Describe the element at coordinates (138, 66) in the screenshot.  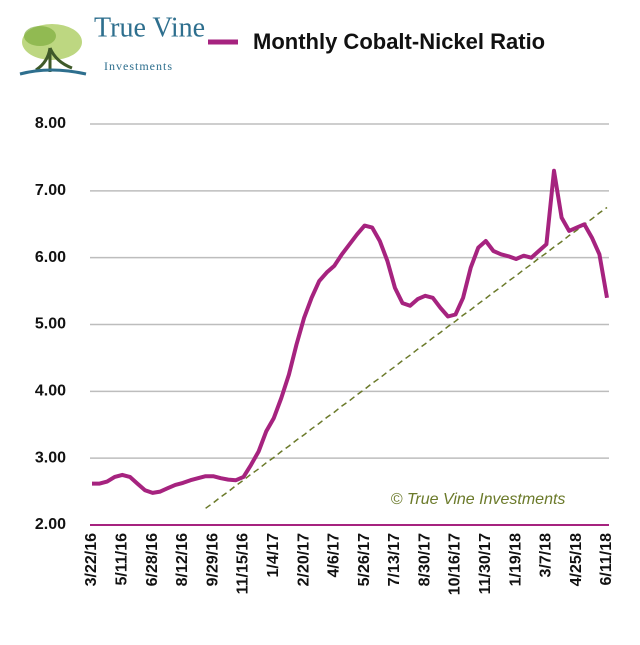
I see `logo-tagline: Investments` at that location.